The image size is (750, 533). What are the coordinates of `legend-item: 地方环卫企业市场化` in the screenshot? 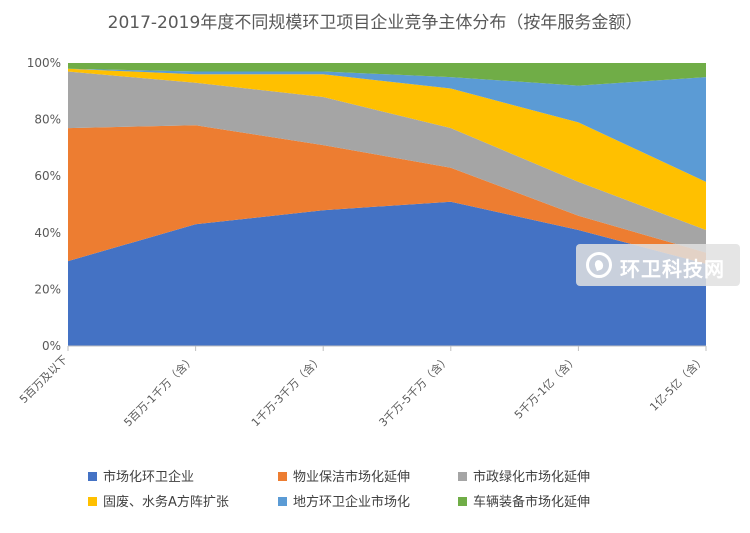 It's located at (344, 500).